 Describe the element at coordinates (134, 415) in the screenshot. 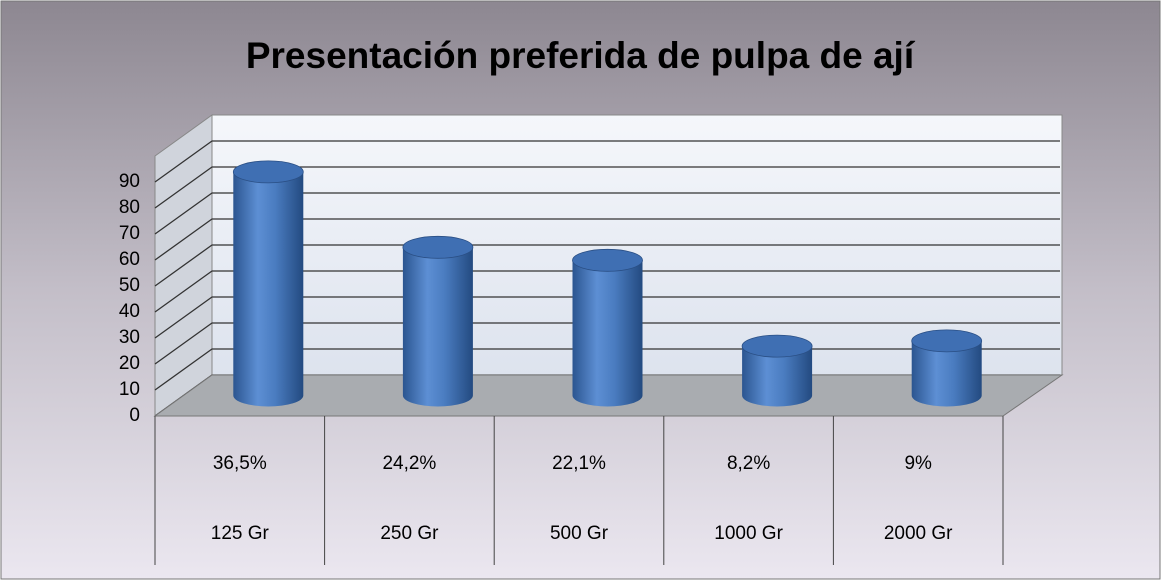

I see `y-tick-label: 0` at that location.